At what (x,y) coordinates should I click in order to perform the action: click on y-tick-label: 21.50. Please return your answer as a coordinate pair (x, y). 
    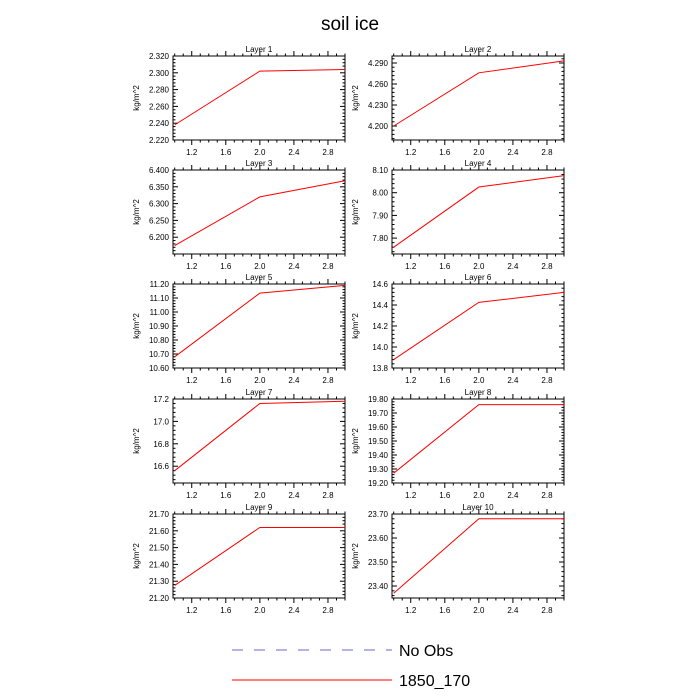
    Looking at the image, I should click on (159, 548).